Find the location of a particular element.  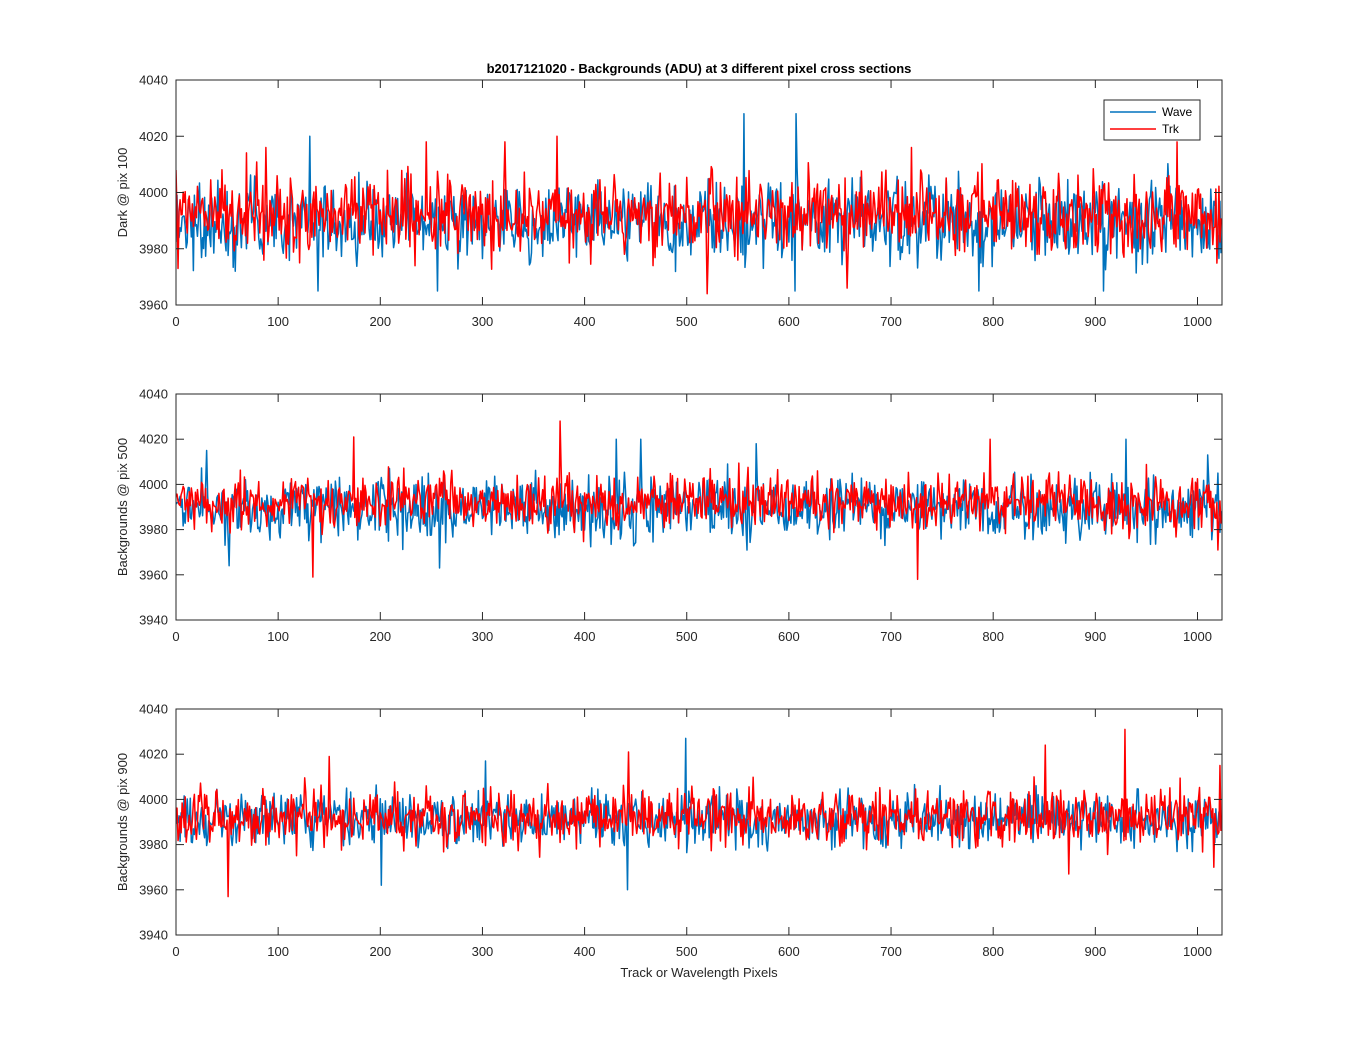

y-axis-label: Dark @ pix 100 is located at coordinates (122, 193).